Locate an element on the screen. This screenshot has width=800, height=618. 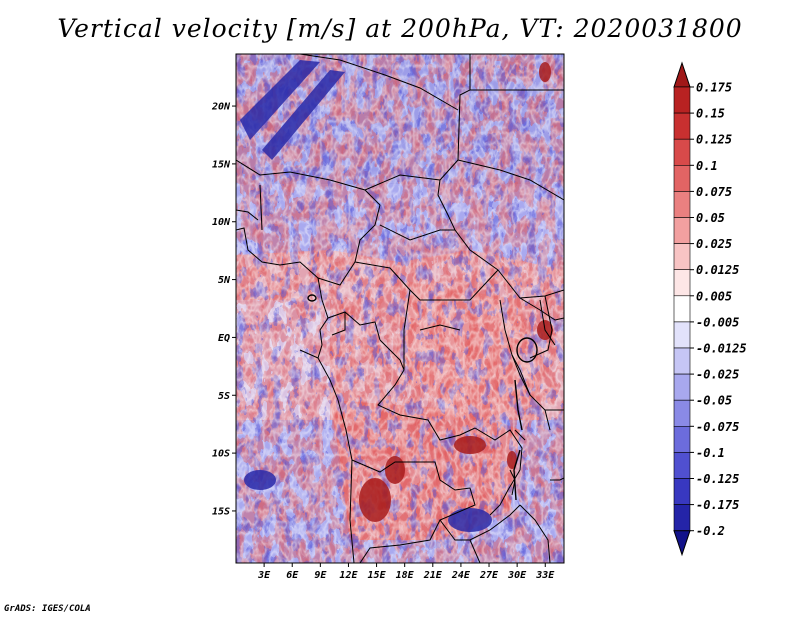
colorbar-label: -0.175 is located at coordinates (717, 505).